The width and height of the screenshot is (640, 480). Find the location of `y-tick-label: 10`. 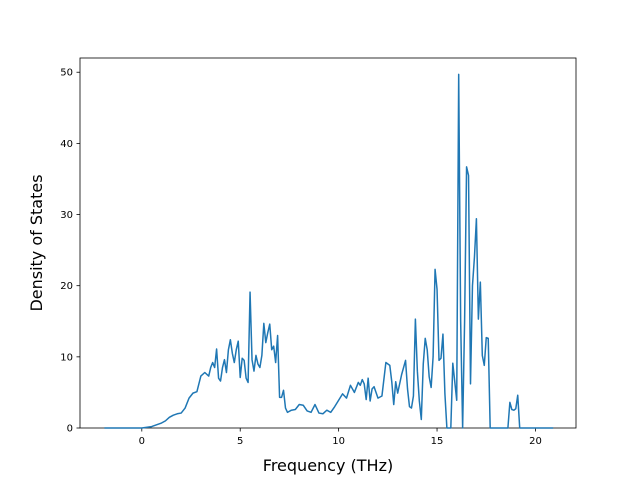

y-tick-label: 10 is located at coordinates (66, 357).